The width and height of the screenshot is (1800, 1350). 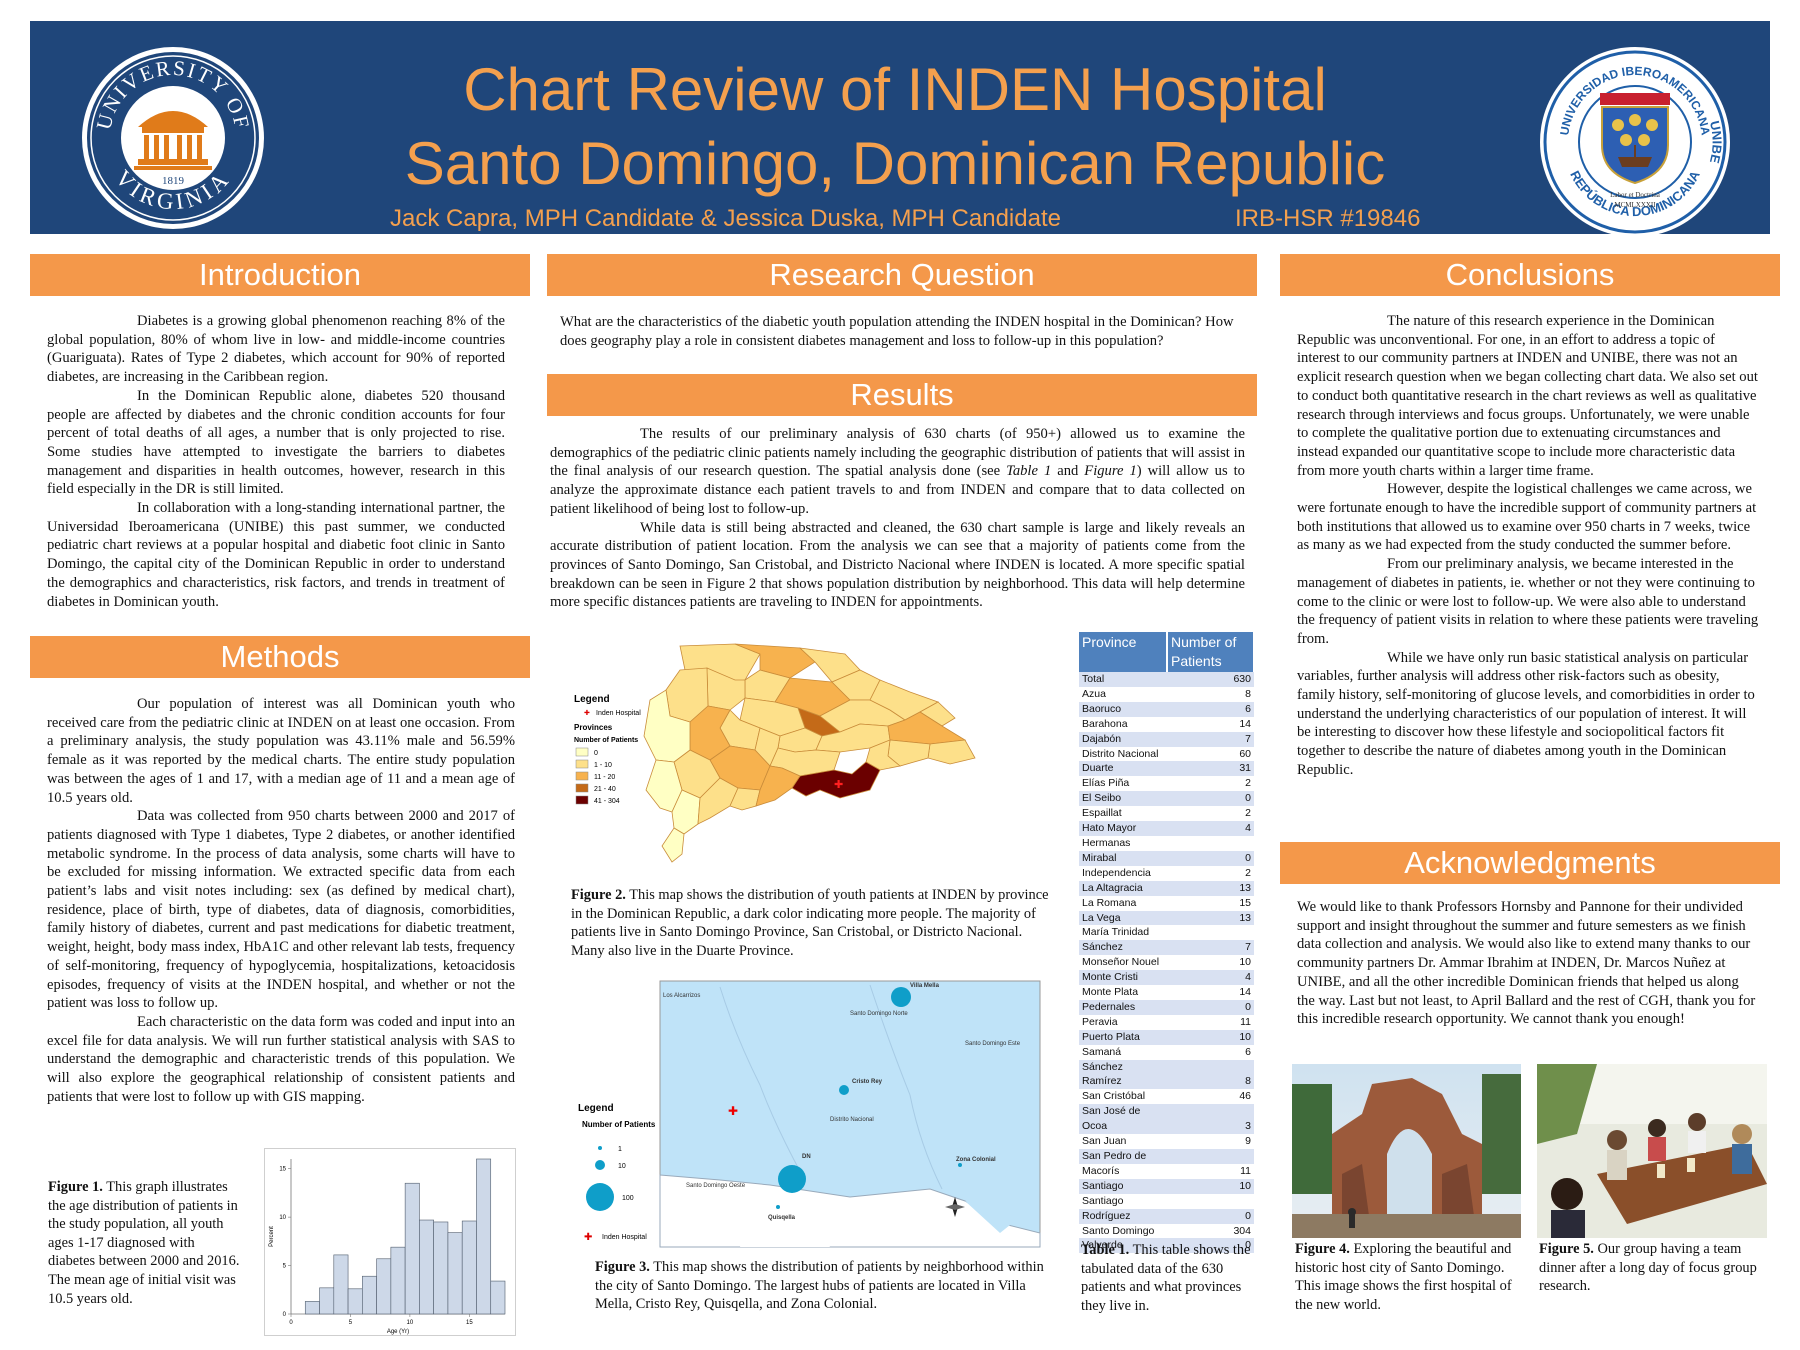 I want to click on table-row: Macorís 11, so click(x=1166, y=1171).